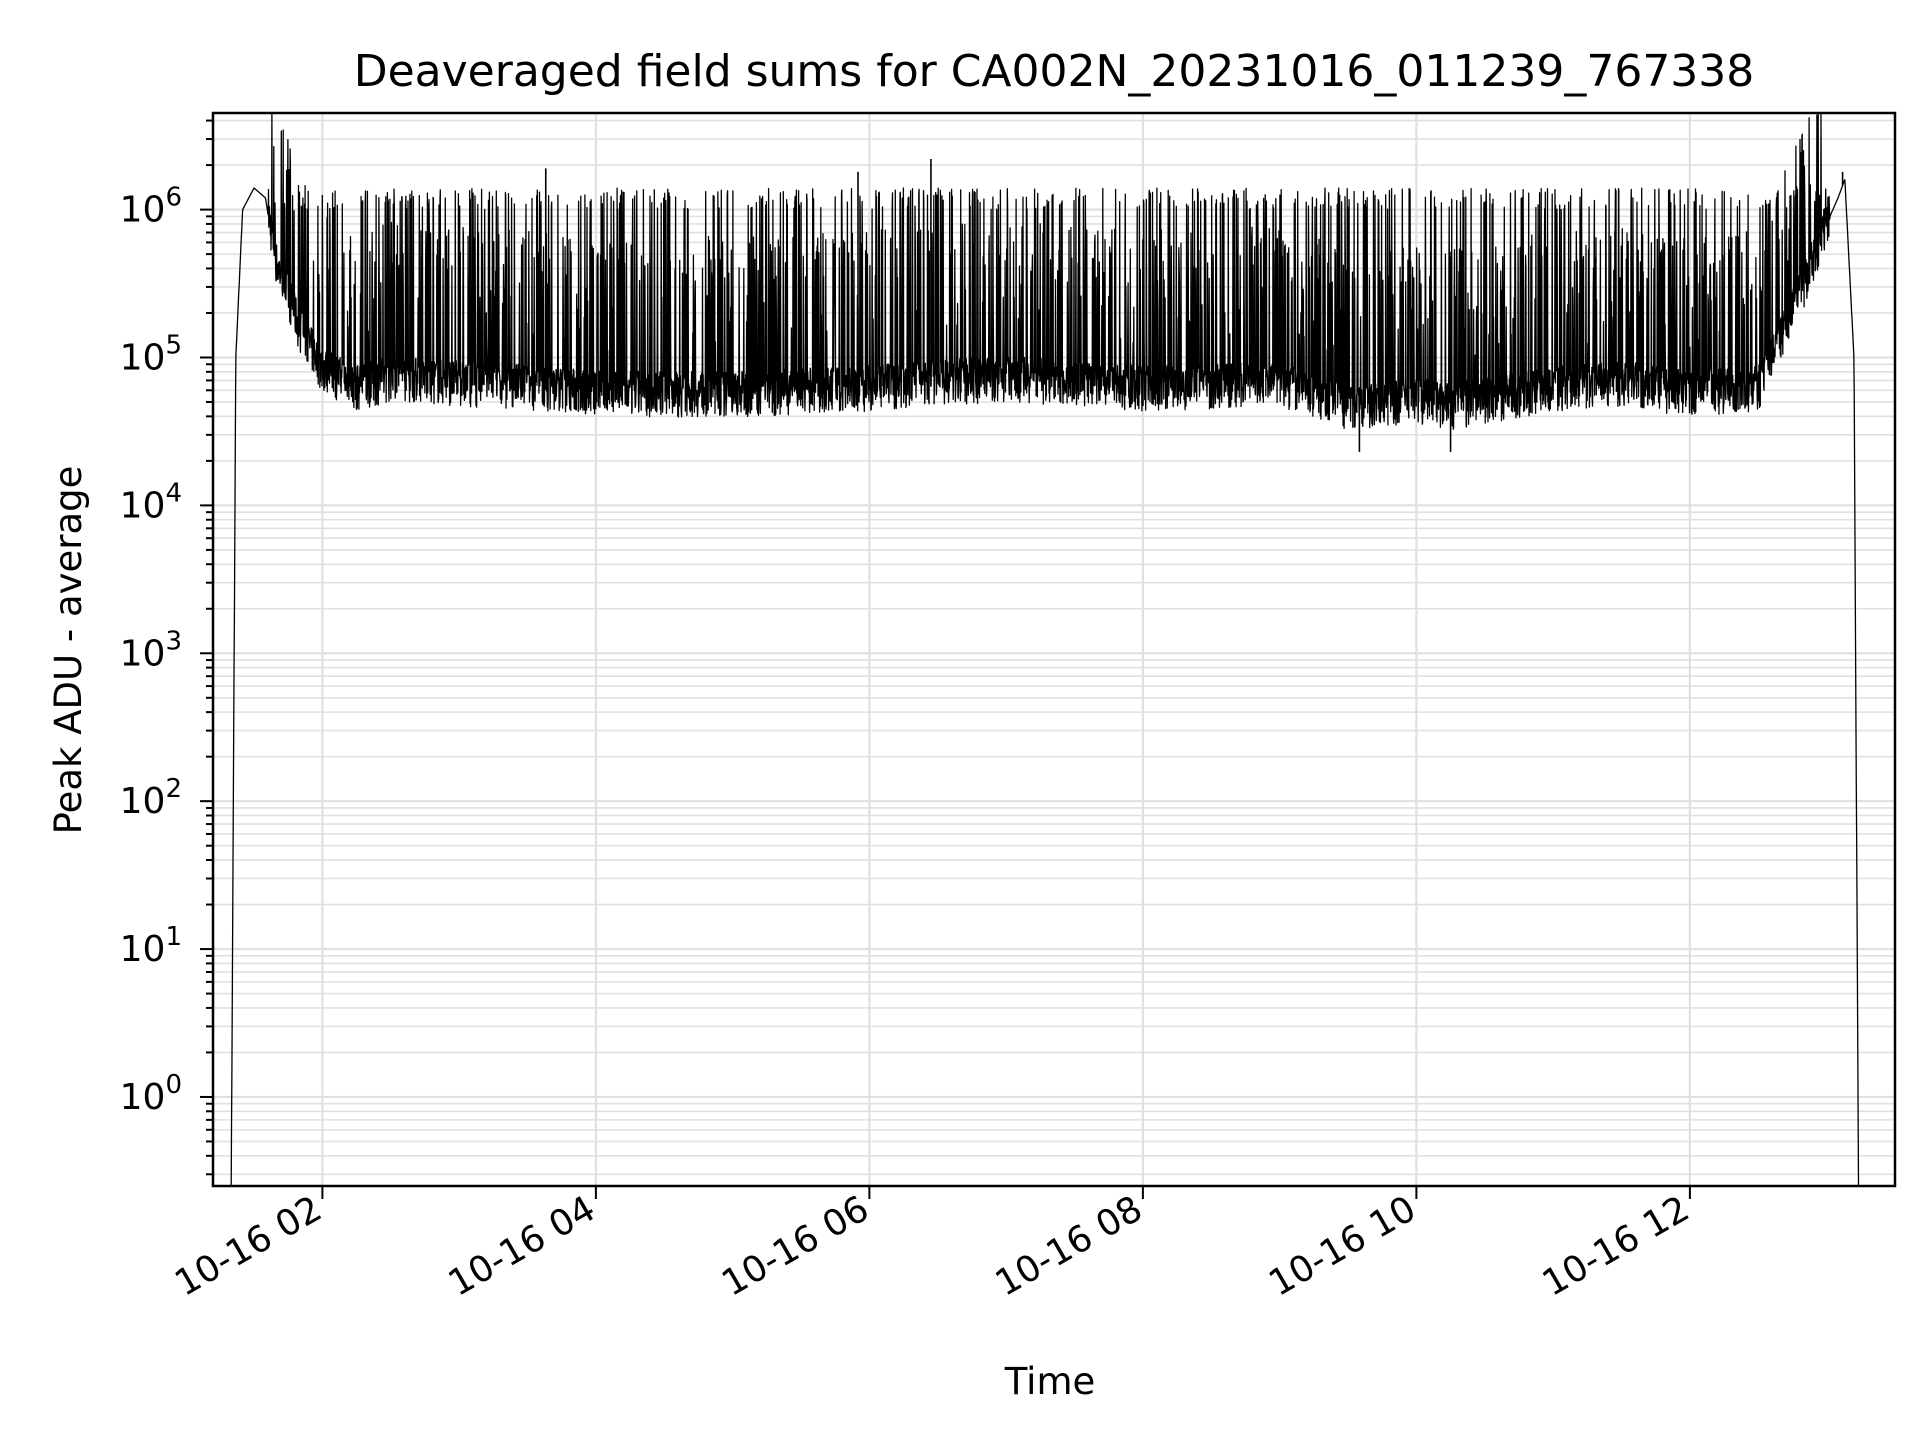 The height and width of the screenshot is (1440, 1920). I want to click on y-tick-label: 10⁰, so click(151, 1094).